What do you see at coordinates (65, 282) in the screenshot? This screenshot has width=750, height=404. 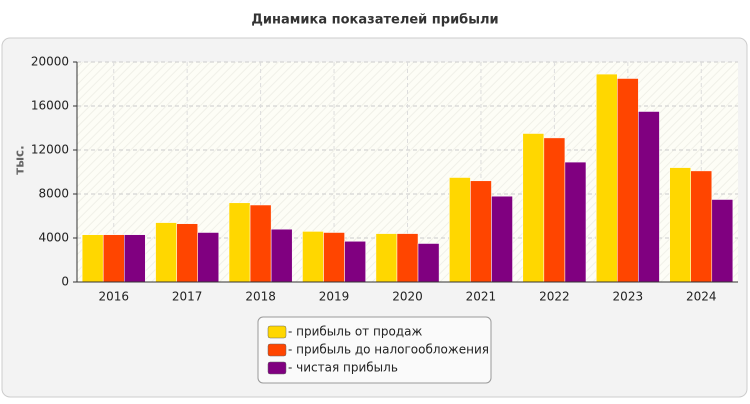 I see `y-tick-label: 0` at bounding box center [65, 282].